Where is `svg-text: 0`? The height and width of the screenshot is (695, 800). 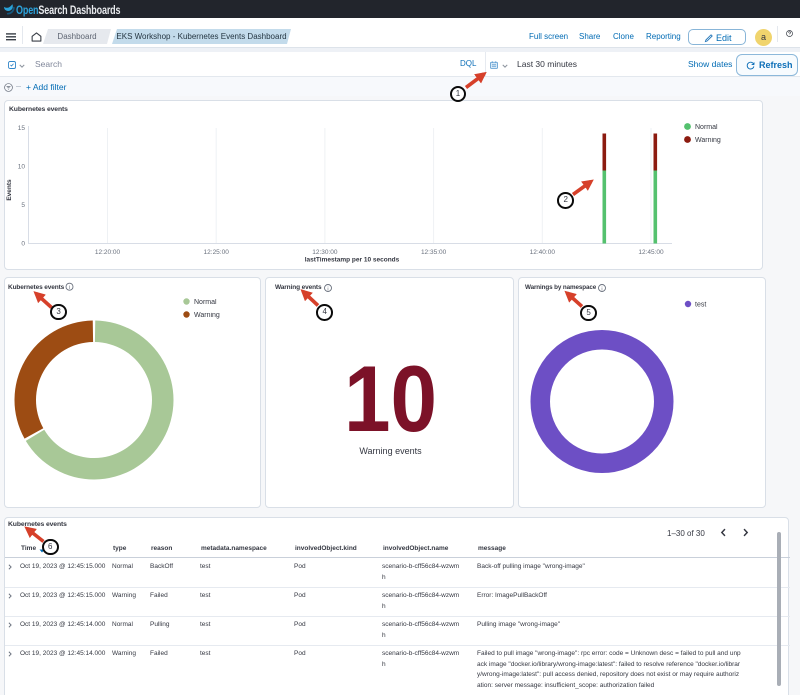
svg-text: 0 is located at coordinates (23, 244).